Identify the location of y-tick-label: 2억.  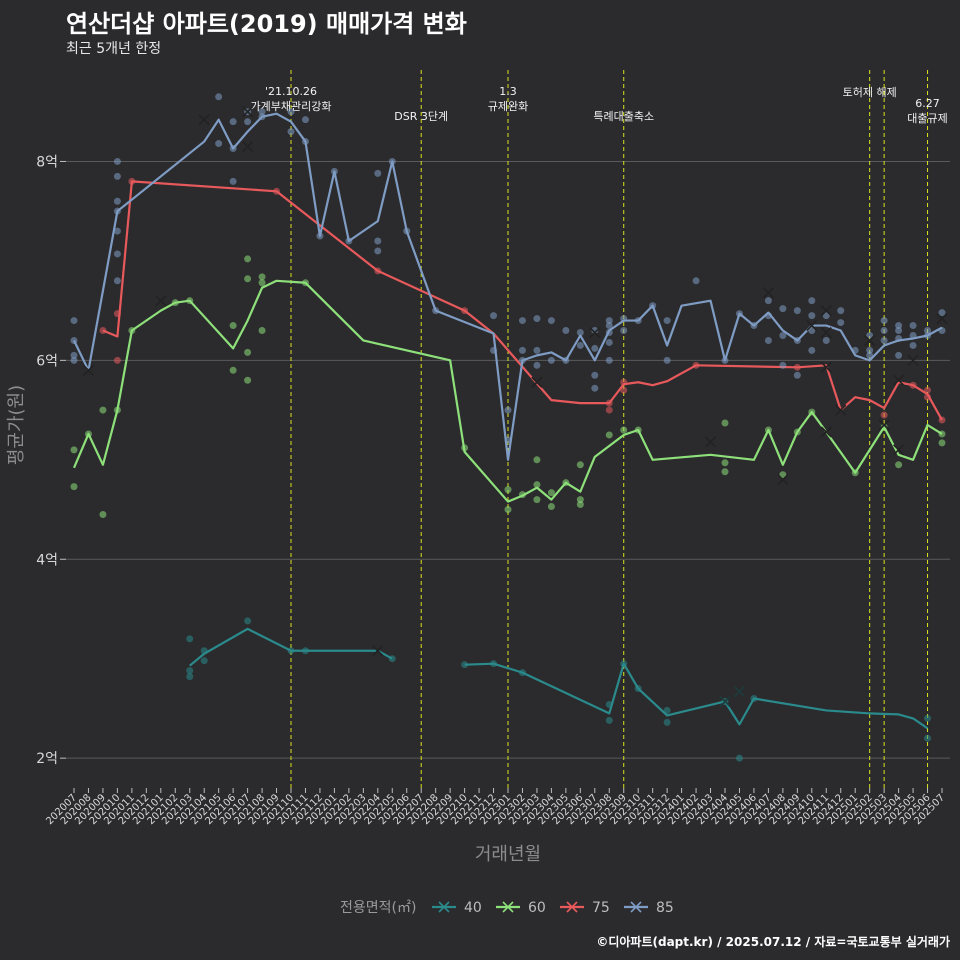
(47, 759).